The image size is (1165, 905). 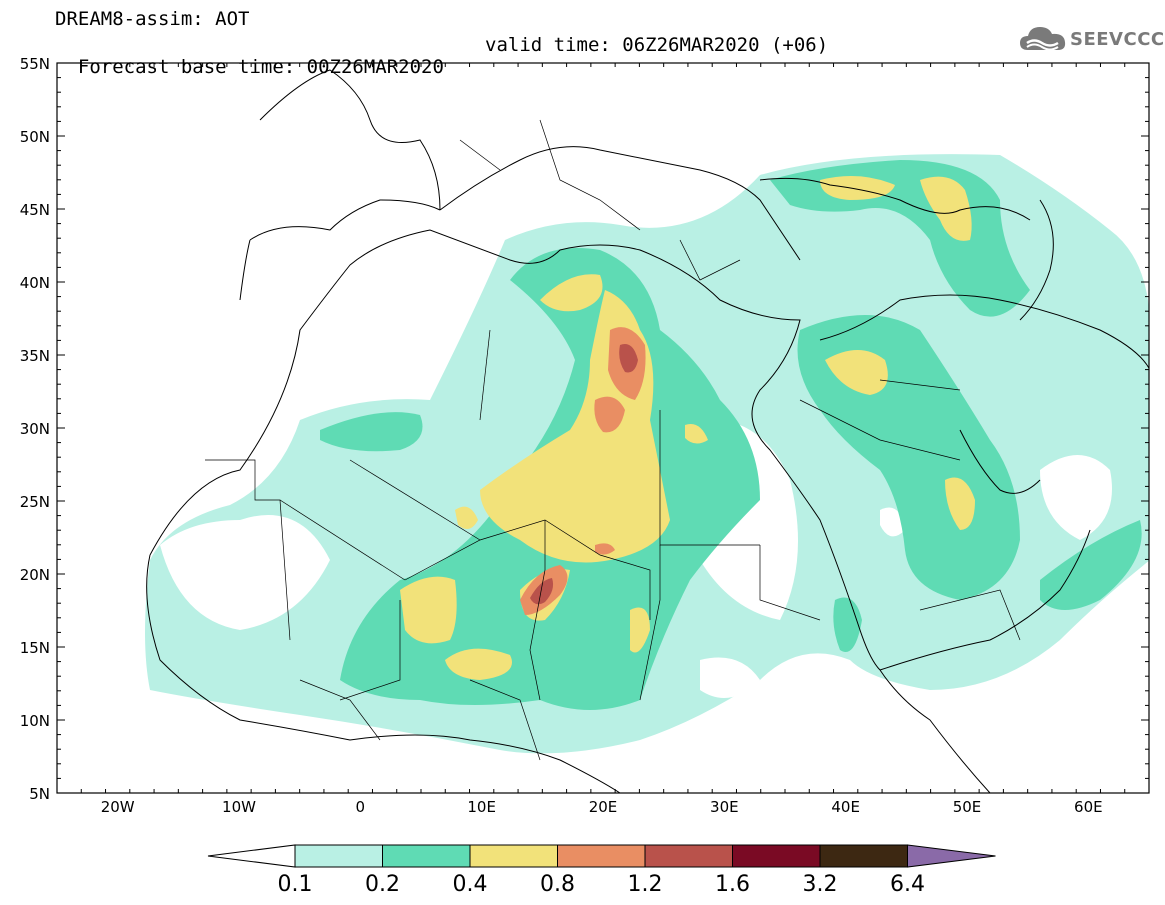 What do you see at coordinates (118, 807) in the screenshot?
I see `lon-label: 20W` at bounding box center [118, 807].